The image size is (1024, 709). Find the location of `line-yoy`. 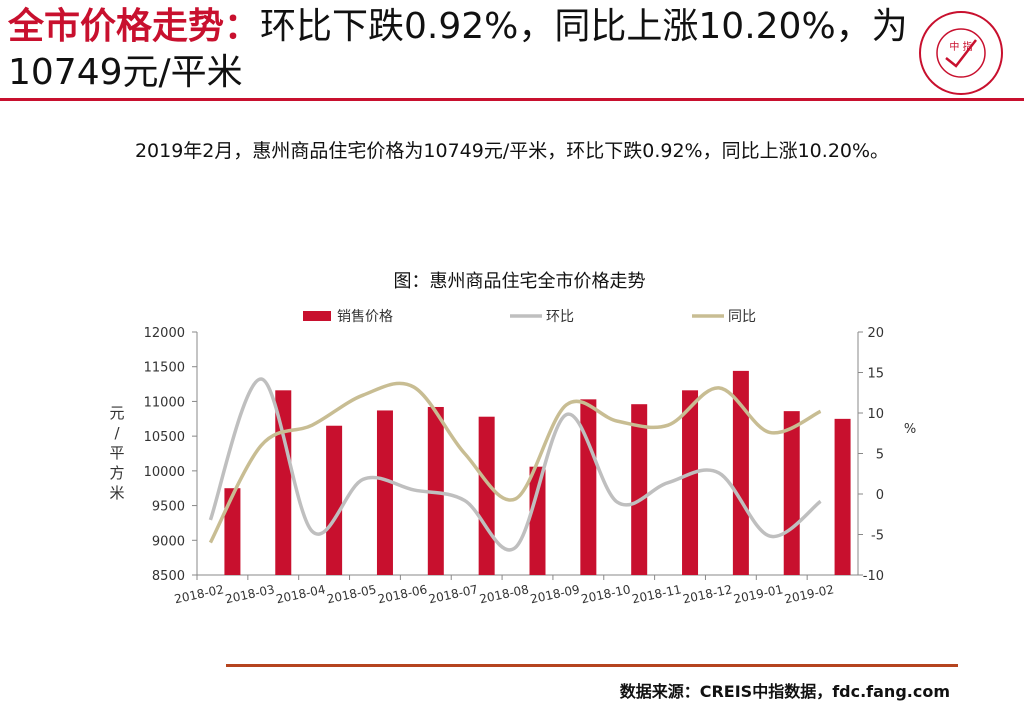

line-yoy is located at coordinates (515, 462).